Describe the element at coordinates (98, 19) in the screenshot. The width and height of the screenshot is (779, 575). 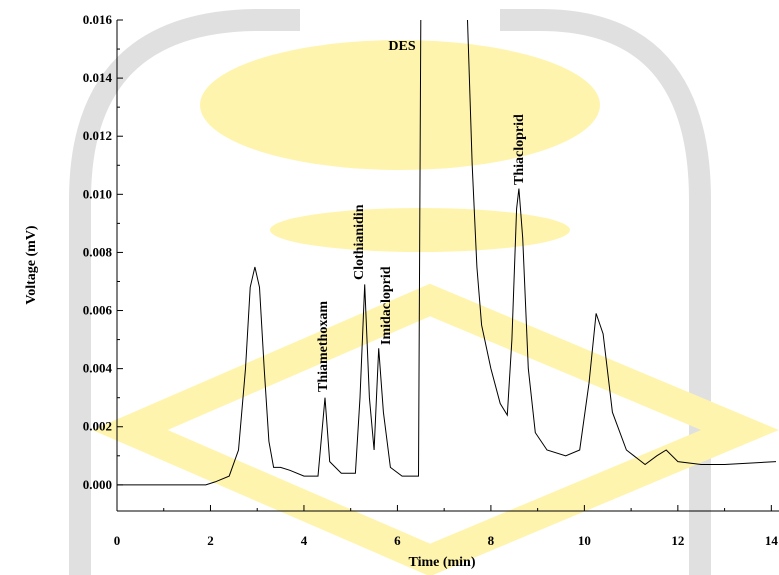
I see `y-tick-label: 0.016` at that location.